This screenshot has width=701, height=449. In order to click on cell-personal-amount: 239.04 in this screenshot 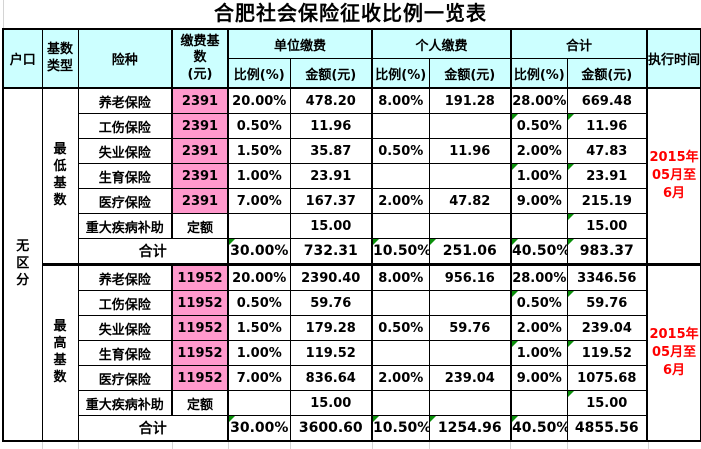, I will do `click(470, 378)`.